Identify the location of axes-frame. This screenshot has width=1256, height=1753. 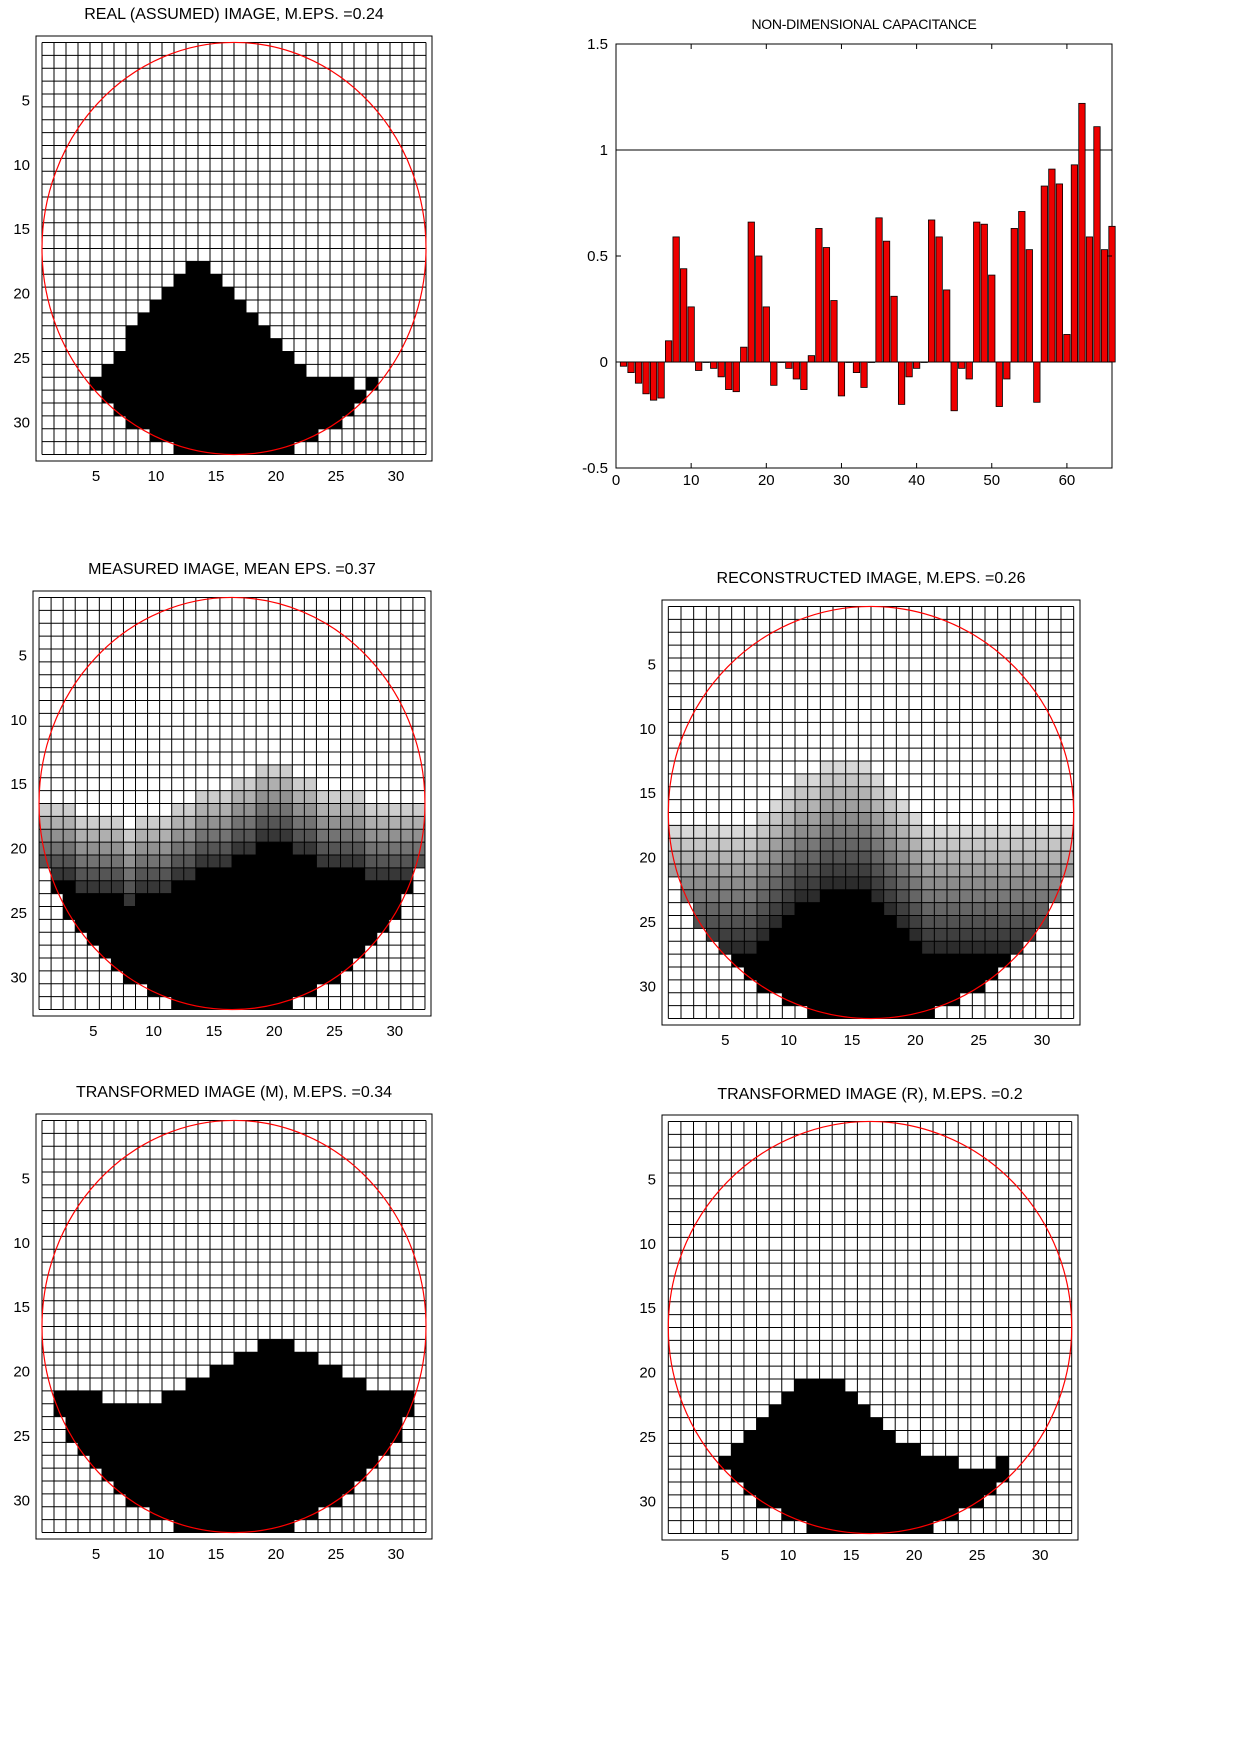
(234, 248).